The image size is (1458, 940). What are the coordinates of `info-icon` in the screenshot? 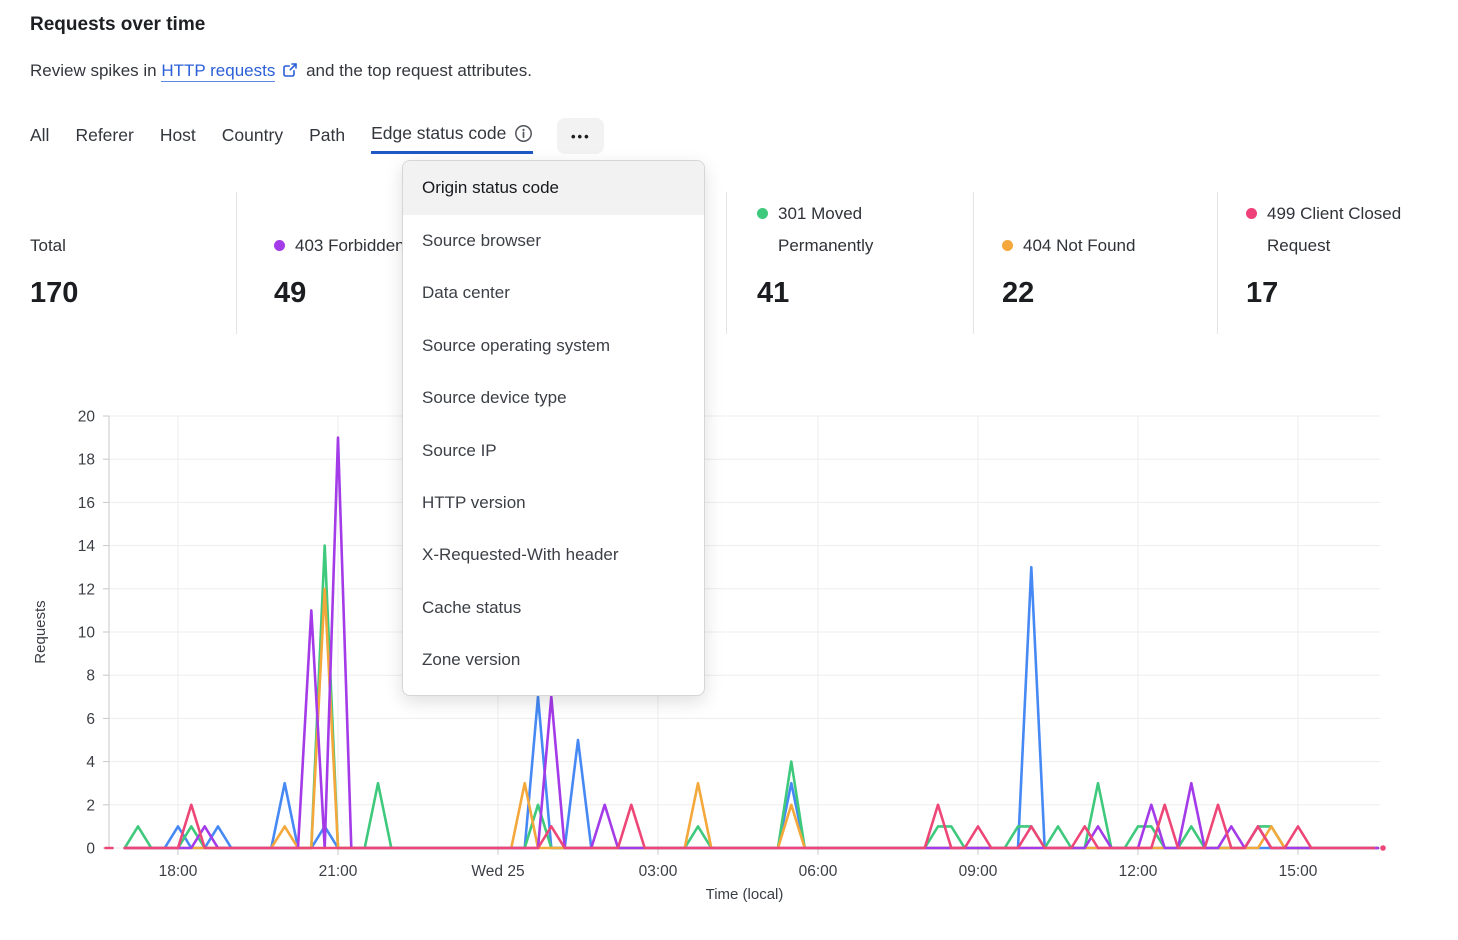 It's located at (523, 133).